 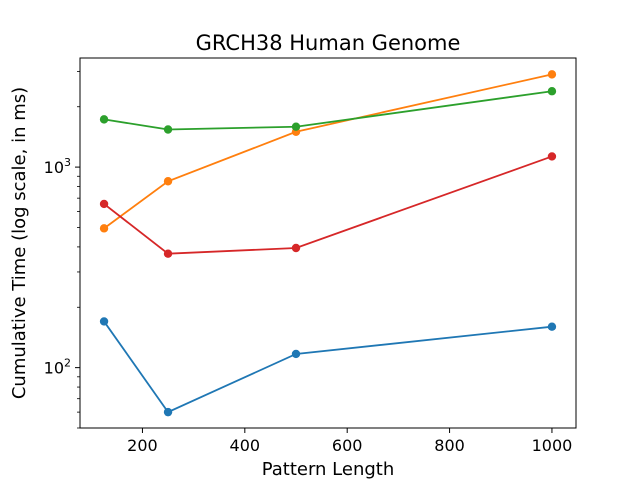 I want to click on y-tick-label: 10², so click(x=57, y=367).